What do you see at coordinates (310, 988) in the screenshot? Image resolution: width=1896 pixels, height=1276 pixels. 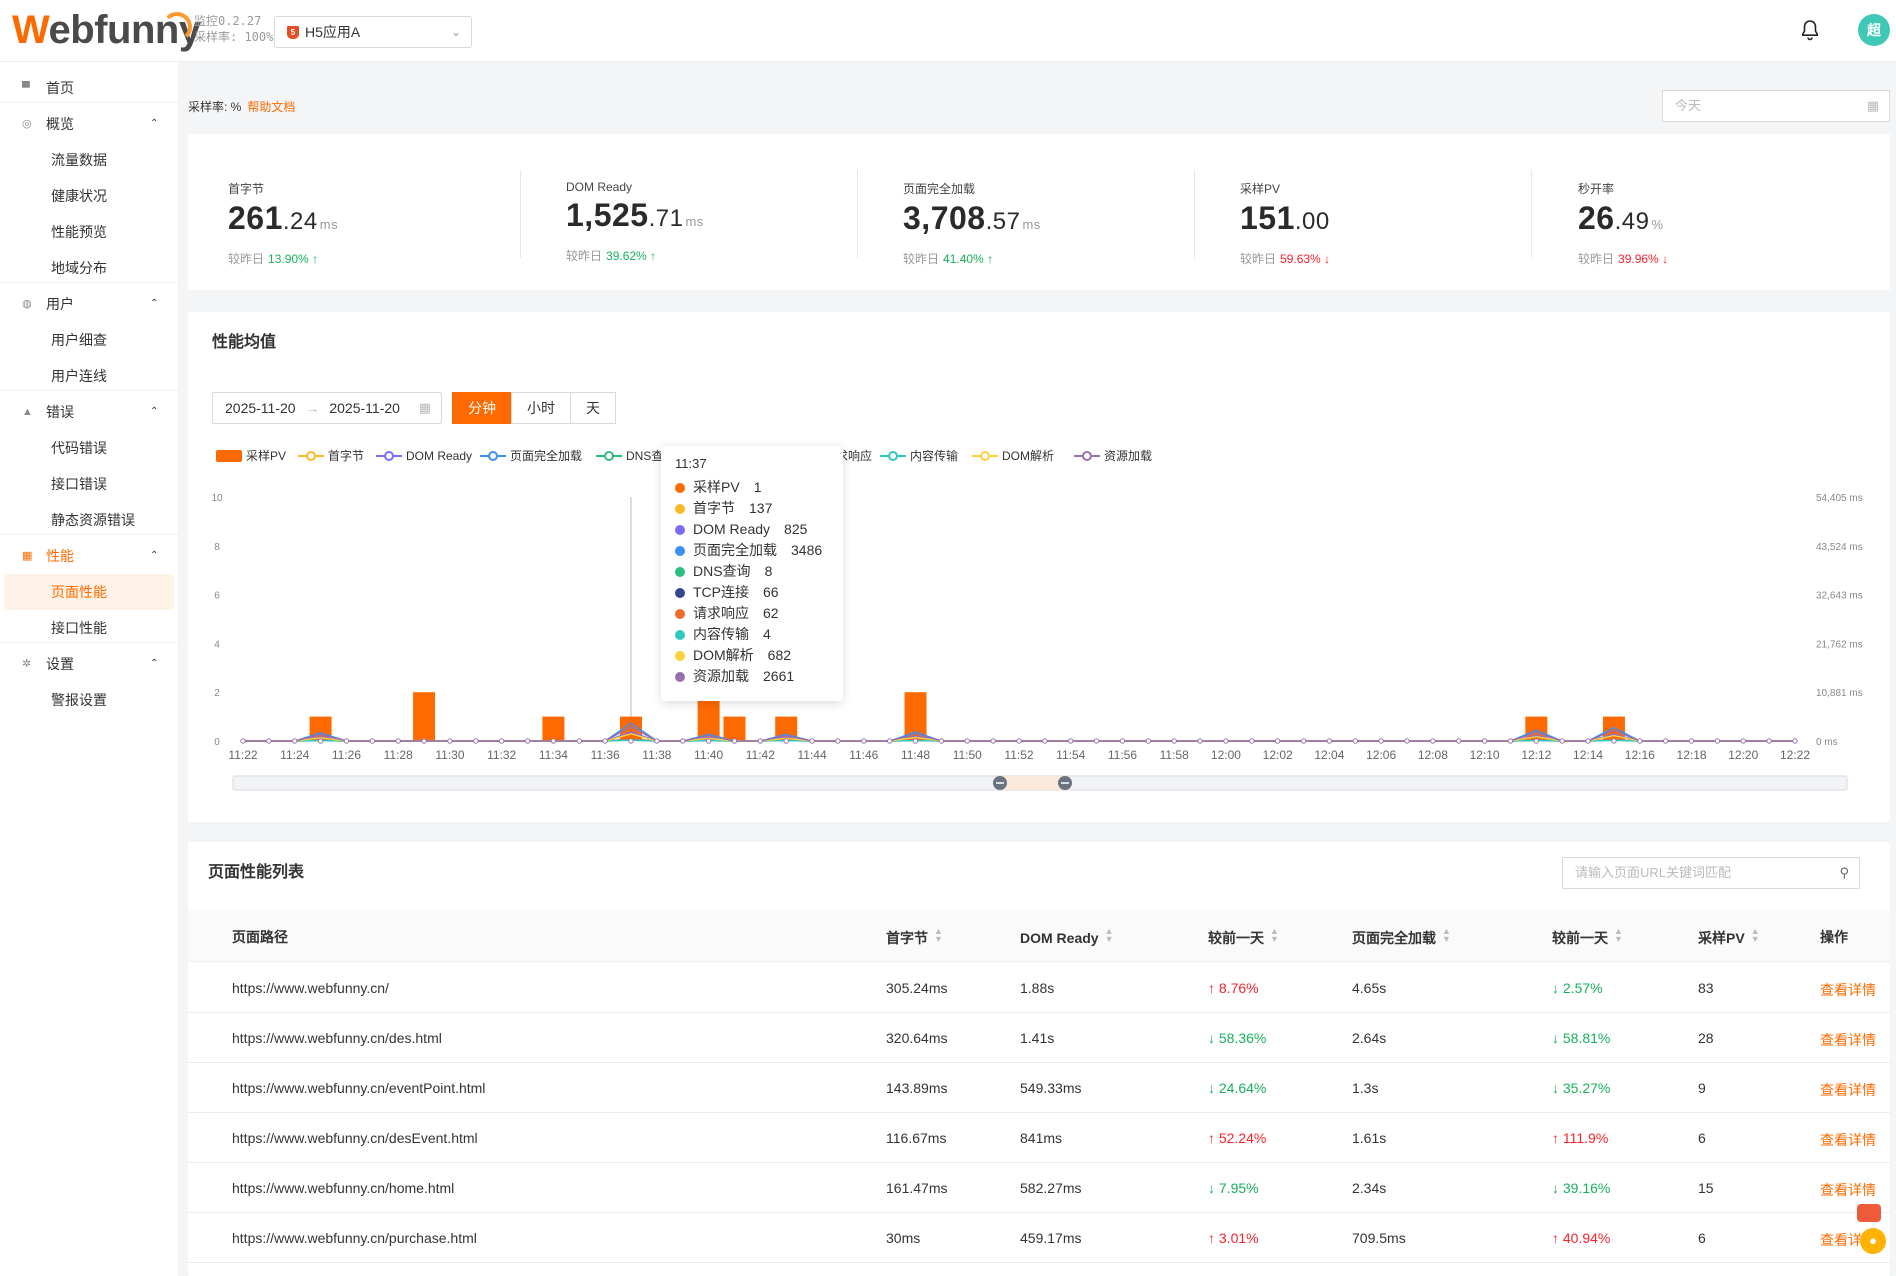 I see `cell-path: https://www.webfunny.cn/` at bounding box center [310, 988].